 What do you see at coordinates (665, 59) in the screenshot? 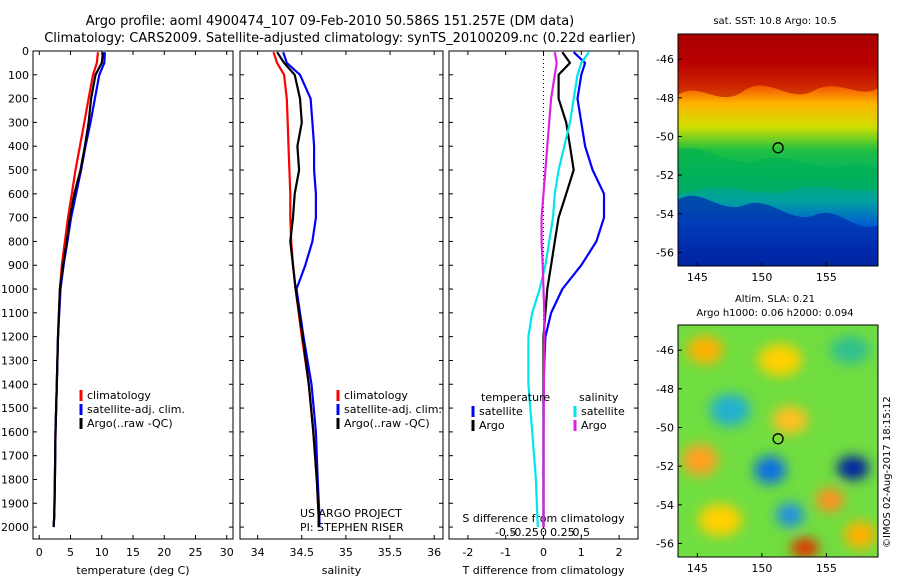
I see `map-y-tick-label: -46` at bounding box center [665, 59].